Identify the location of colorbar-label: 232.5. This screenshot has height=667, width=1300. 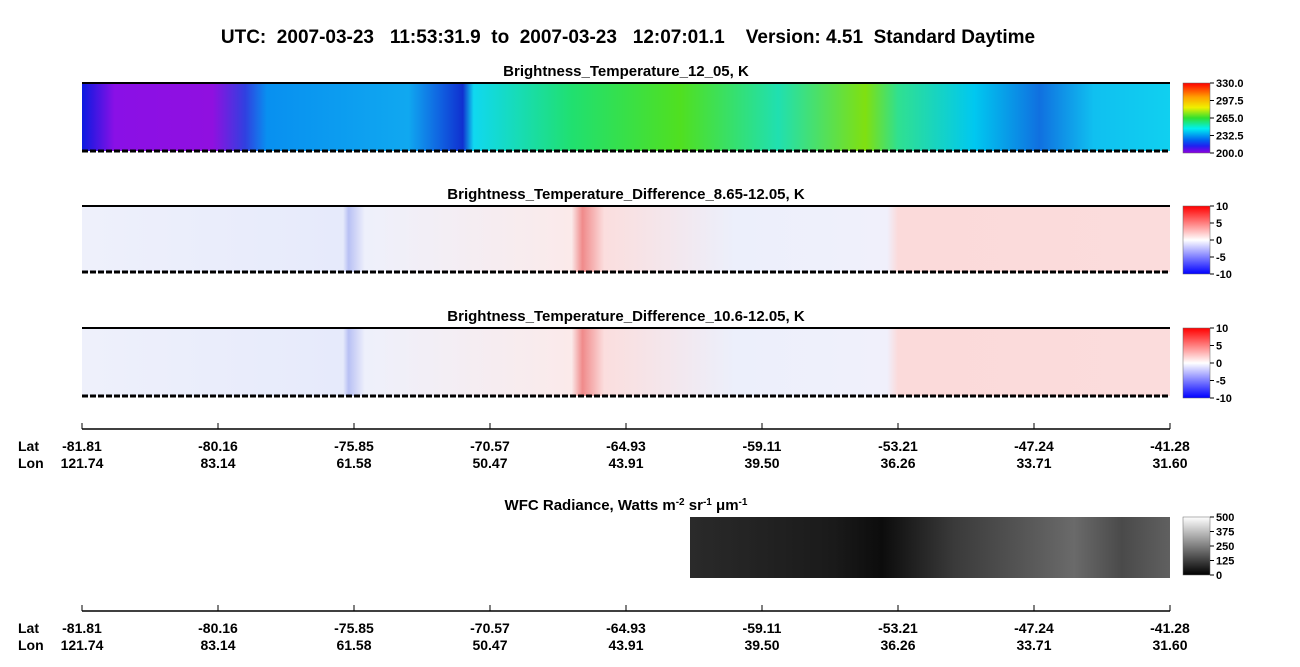
(1230, 137).